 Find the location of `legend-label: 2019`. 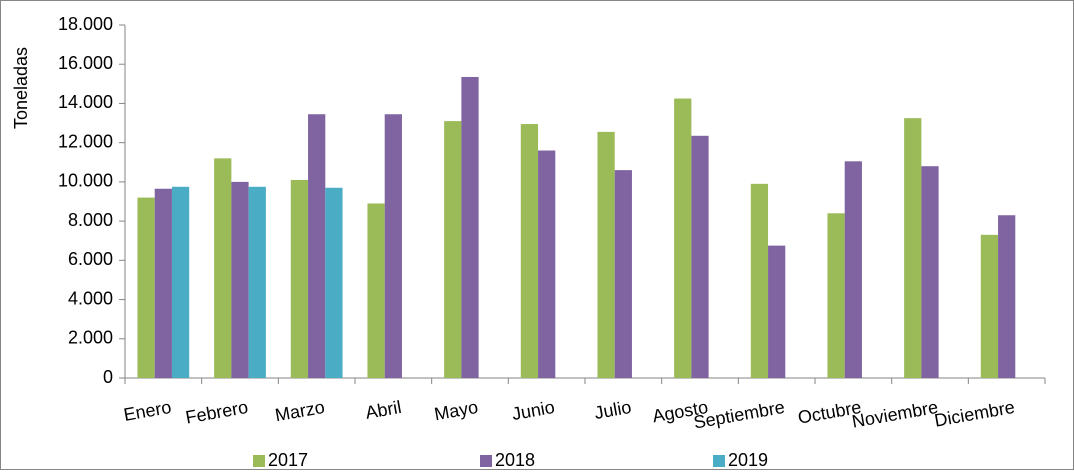

legend-label: 2019 is located at coordinates (748, 460).